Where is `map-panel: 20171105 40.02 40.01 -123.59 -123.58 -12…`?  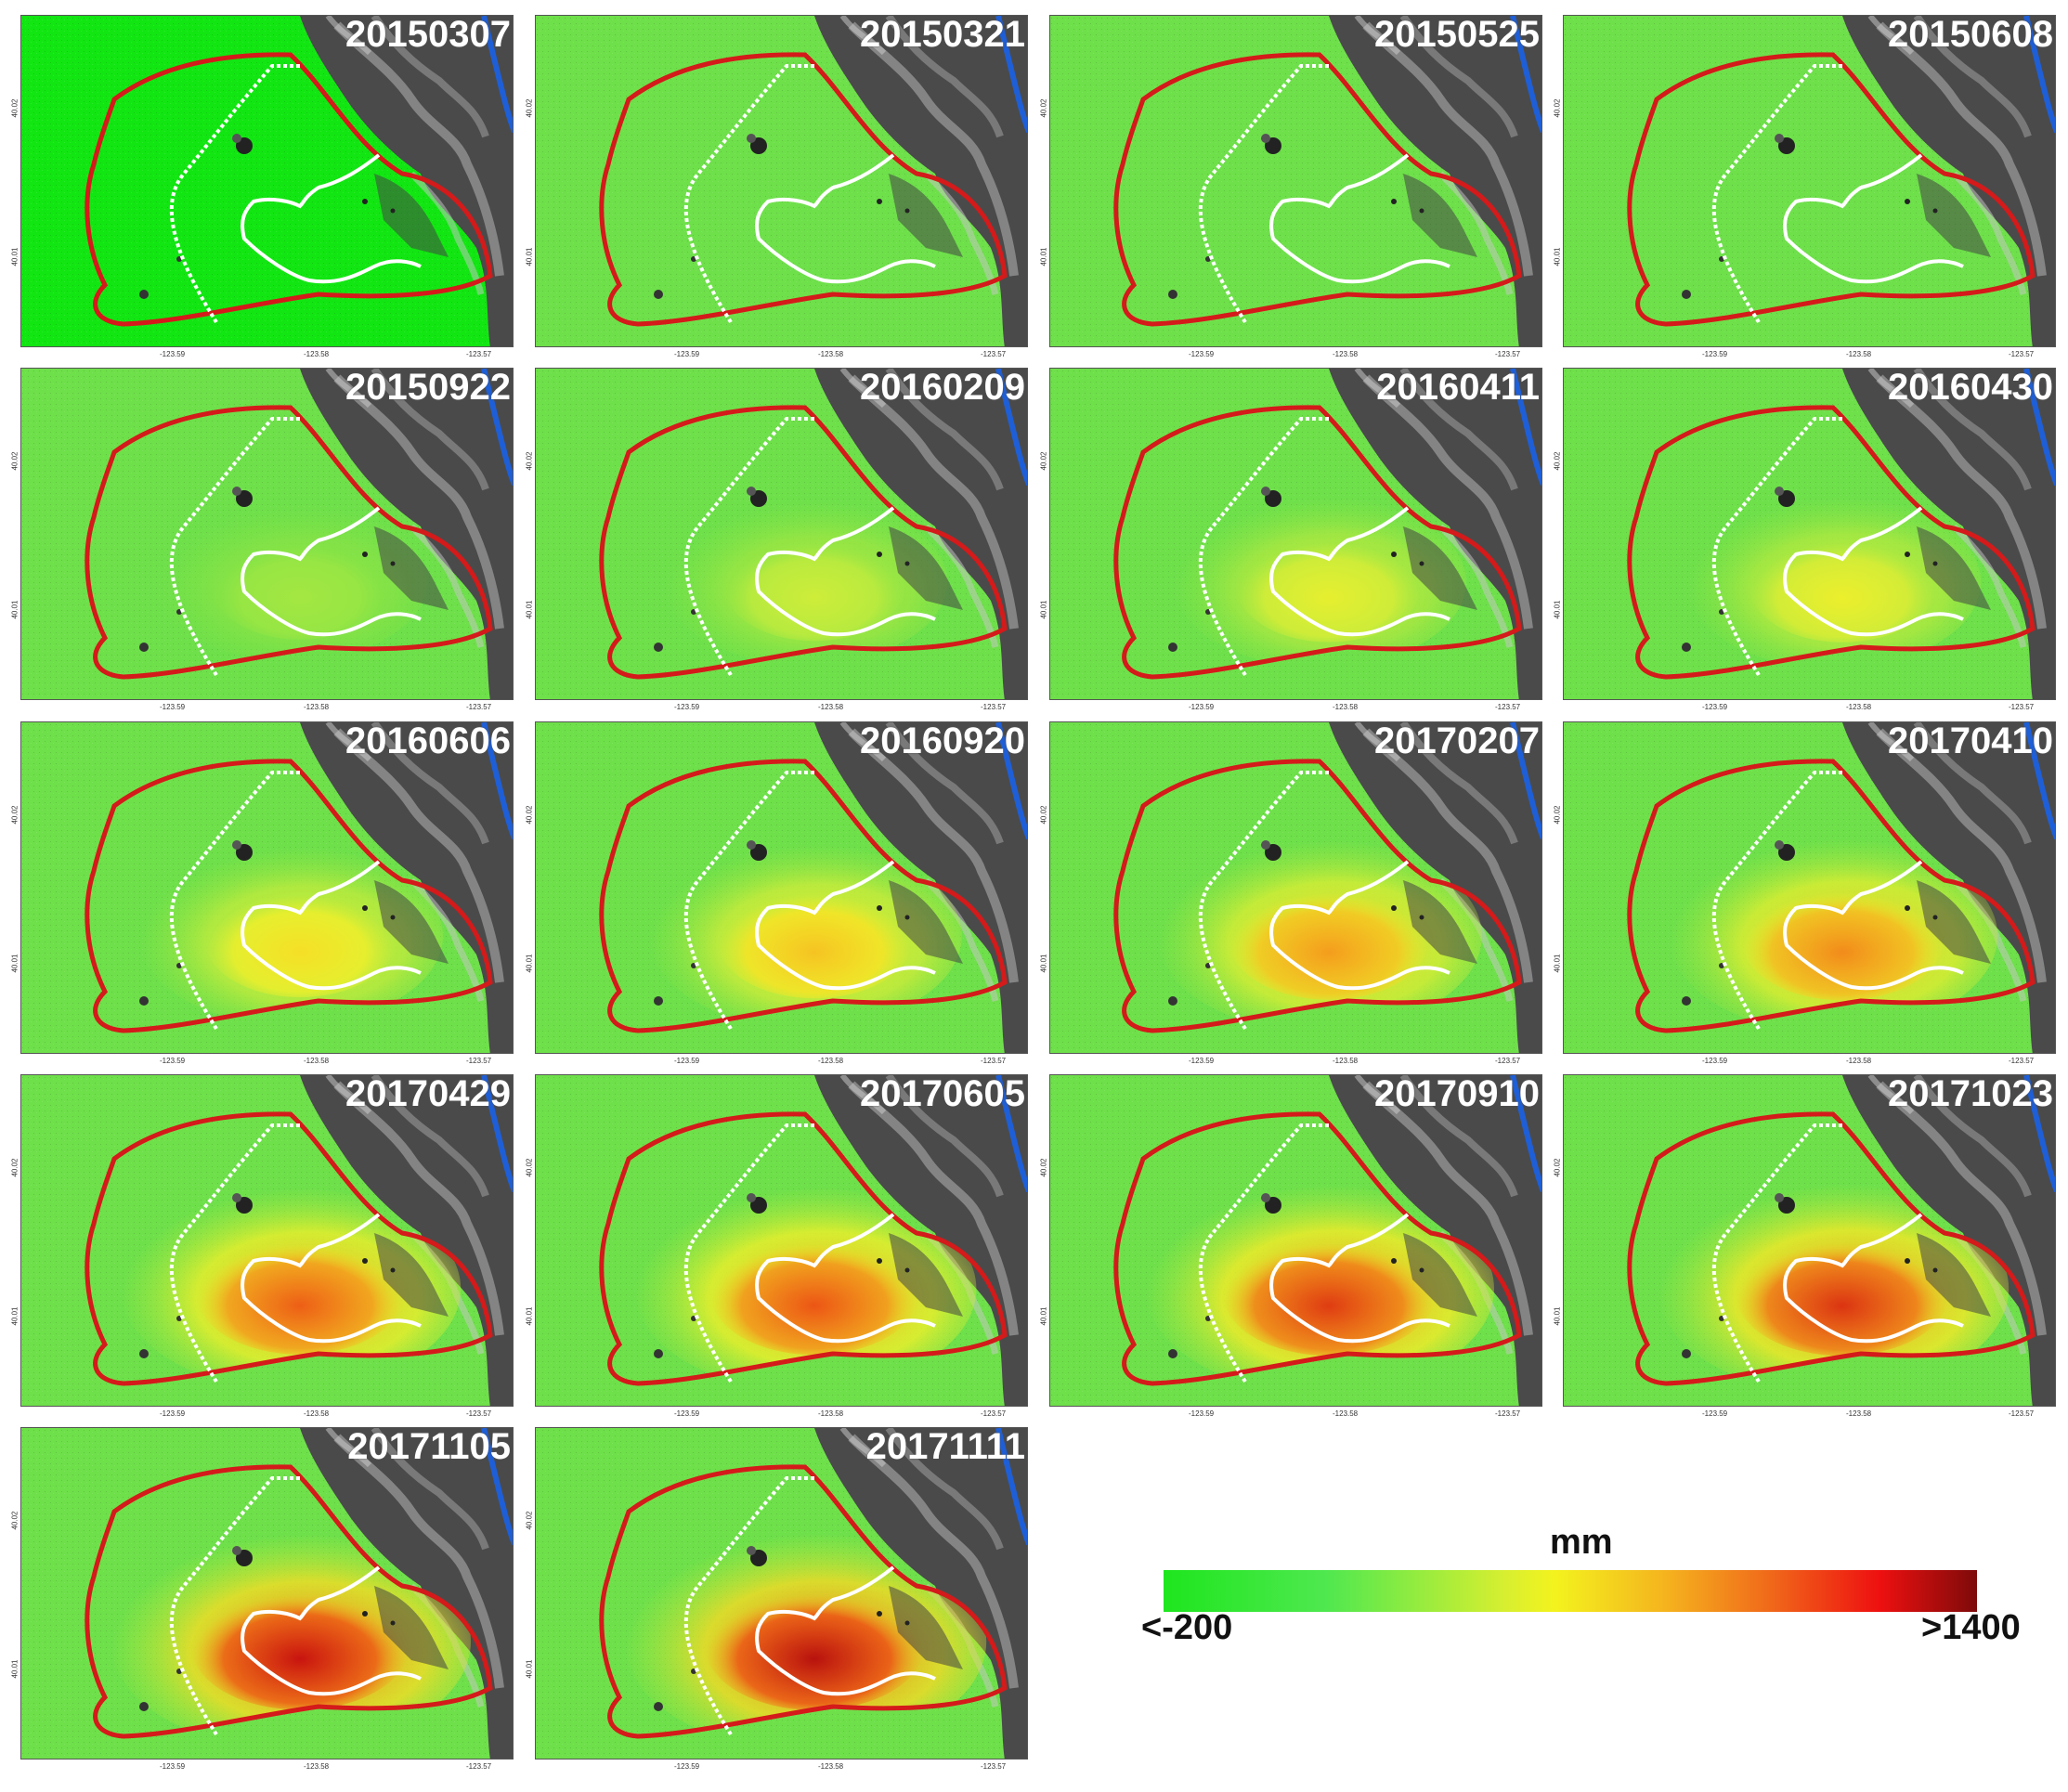 map-panel: 20171105 40.02 40.01 -123.59 -123.58 -12… is located at coordinates (262, 1604).